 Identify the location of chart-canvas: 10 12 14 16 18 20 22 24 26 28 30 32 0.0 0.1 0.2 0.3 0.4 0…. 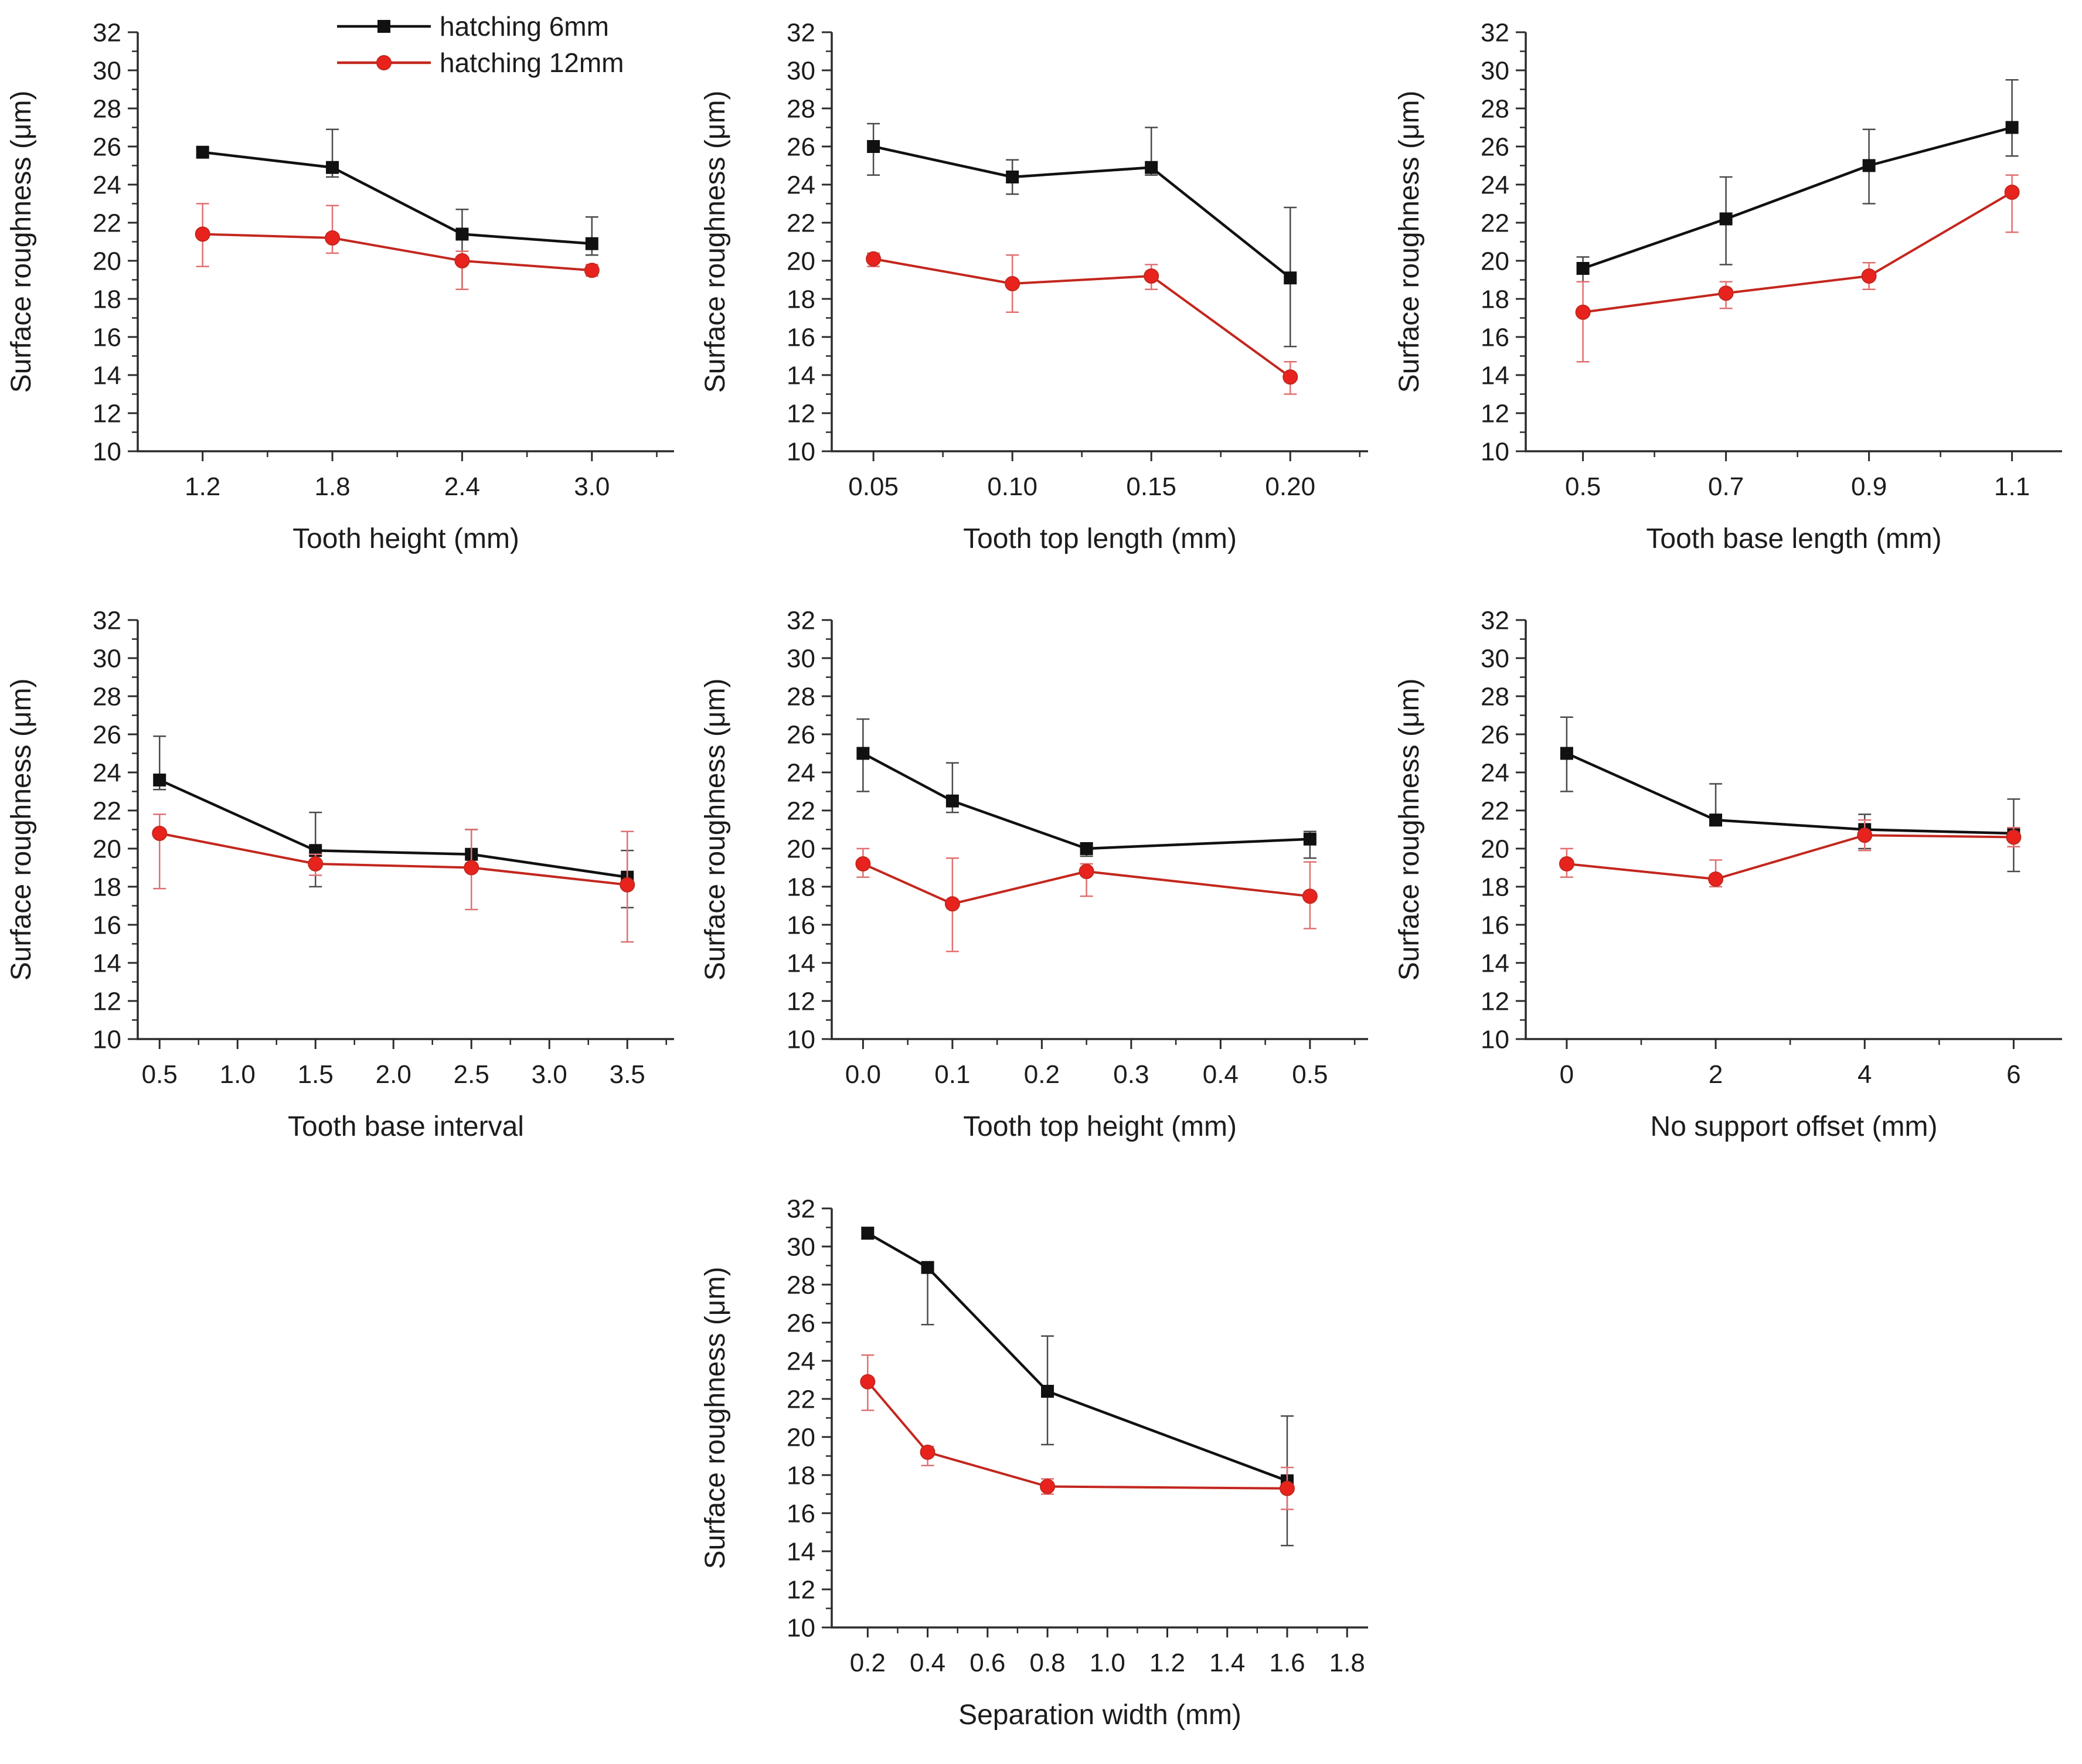
(1034, 874).